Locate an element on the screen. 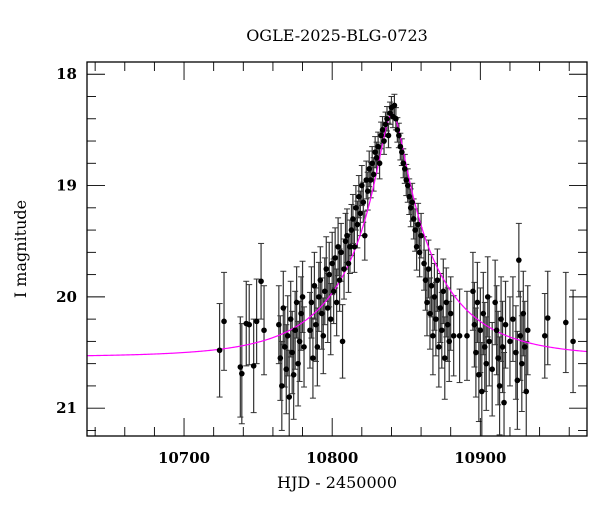 The height and width of the screenshot is (512, 600). y-tick-label: 20 is located at coordinates (66, 297).